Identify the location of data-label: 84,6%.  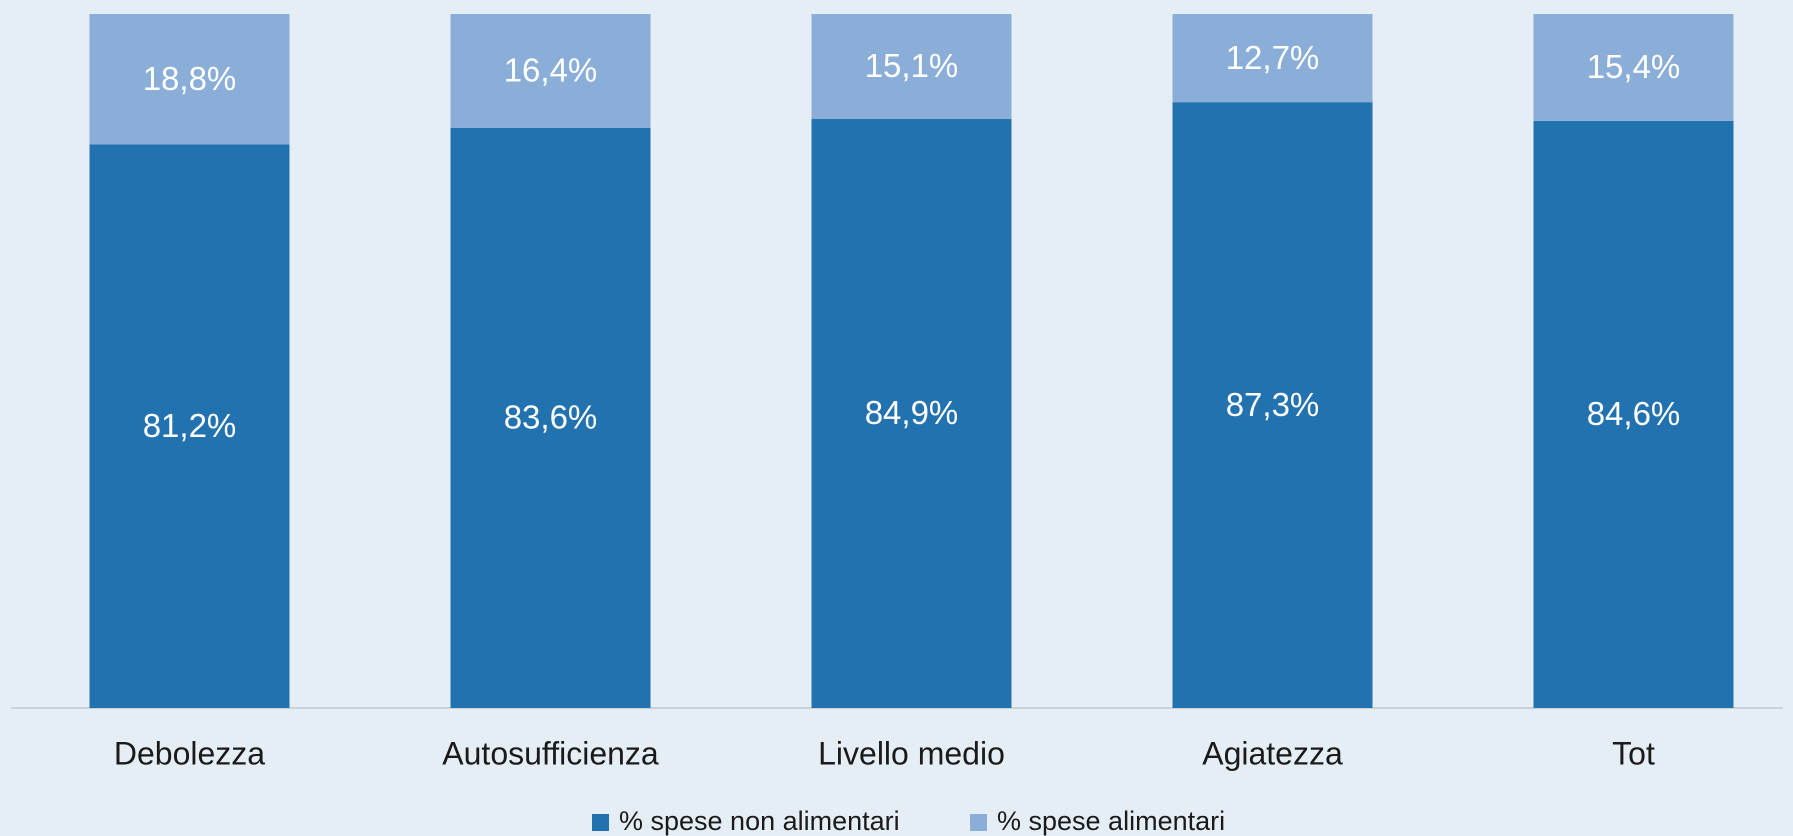
(1634, 413).